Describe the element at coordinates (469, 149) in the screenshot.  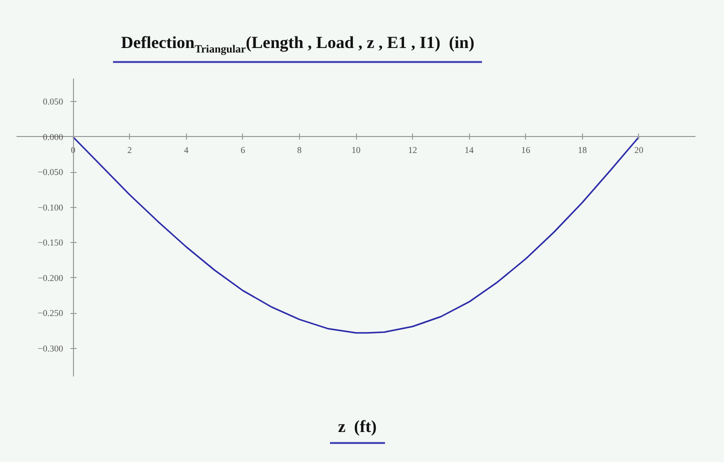
I see `x-tick-label: 14` at that location.